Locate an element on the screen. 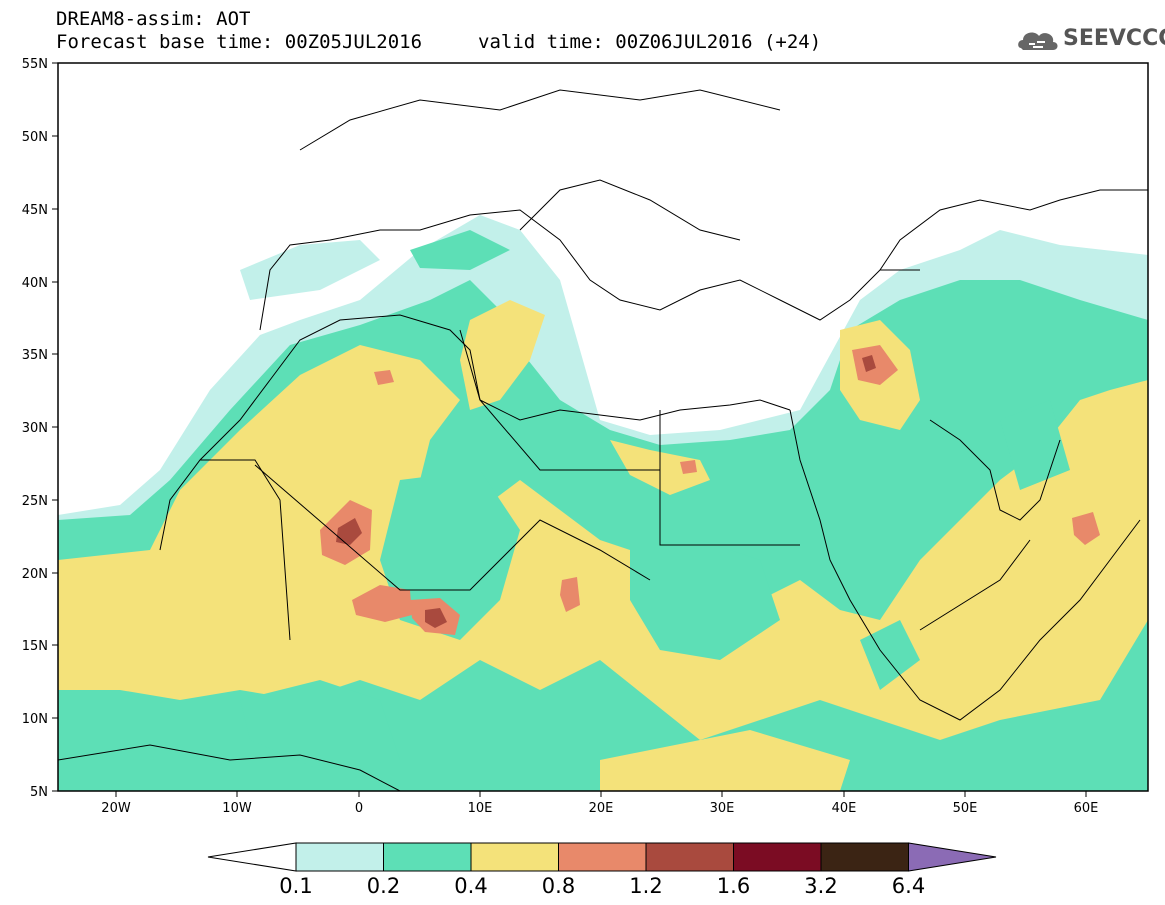 This screenshot has height=905, width=1165. logo-text: SEEVCCC is located at coordinates (1114, 38).